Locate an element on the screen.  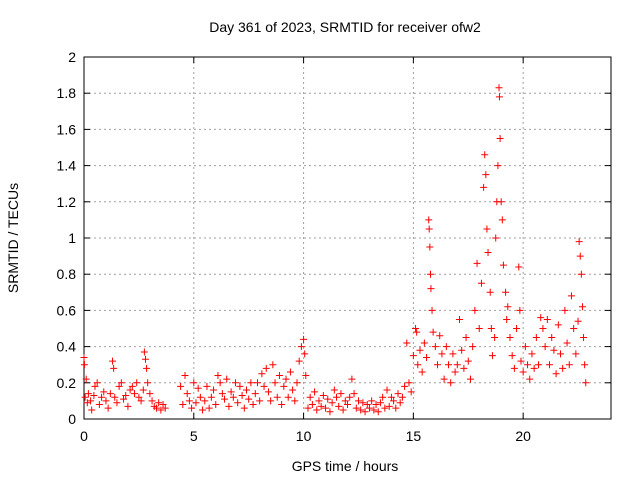
y-tick-label: 1.2 is located at coordinates (67, 202).